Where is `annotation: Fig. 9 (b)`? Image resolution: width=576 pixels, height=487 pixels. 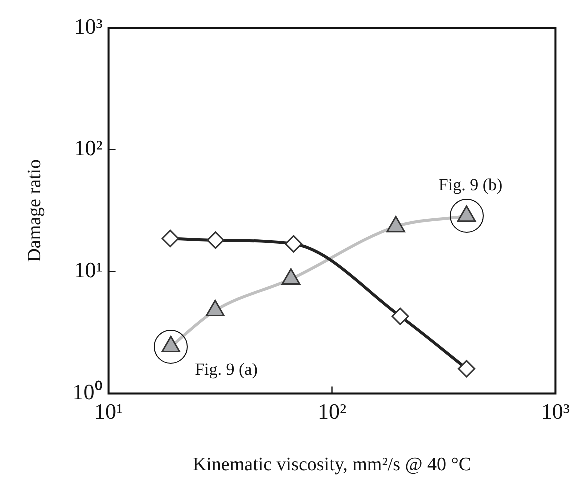
annotation: Fig. 9 (b) is located at coordinates (470, 184).